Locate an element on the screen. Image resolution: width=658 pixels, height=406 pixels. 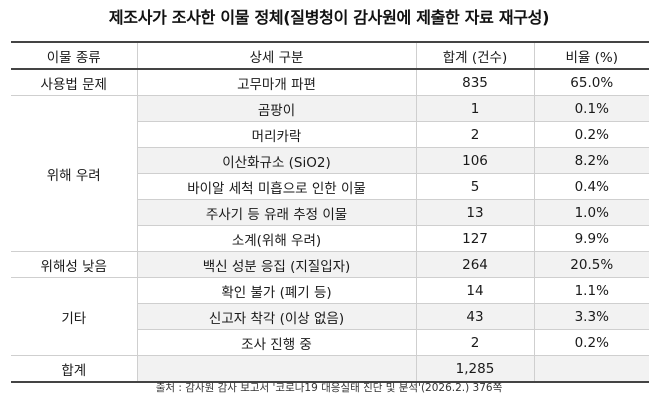
detail-cell: 곰팡이 is located at coordinates (276, 108).